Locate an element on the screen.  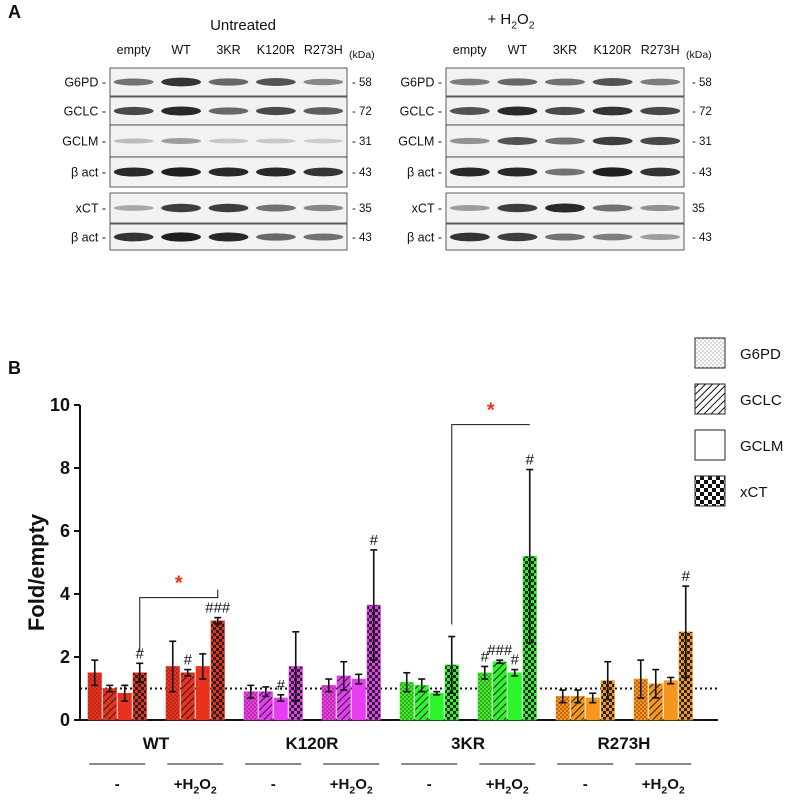
significance-bracket is located at coordinates (490, 524).